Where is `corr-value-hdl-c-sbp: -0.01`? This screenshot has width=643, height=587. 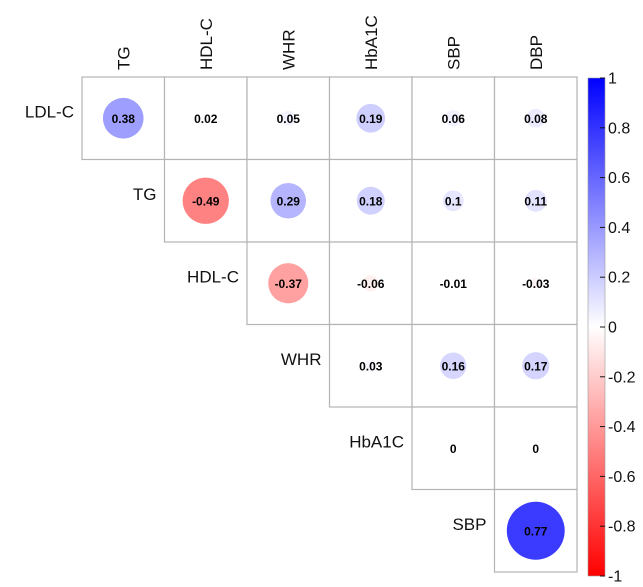
corr-value-hdl-c-sbp: -0.01 is located at coordinates (454, 284).